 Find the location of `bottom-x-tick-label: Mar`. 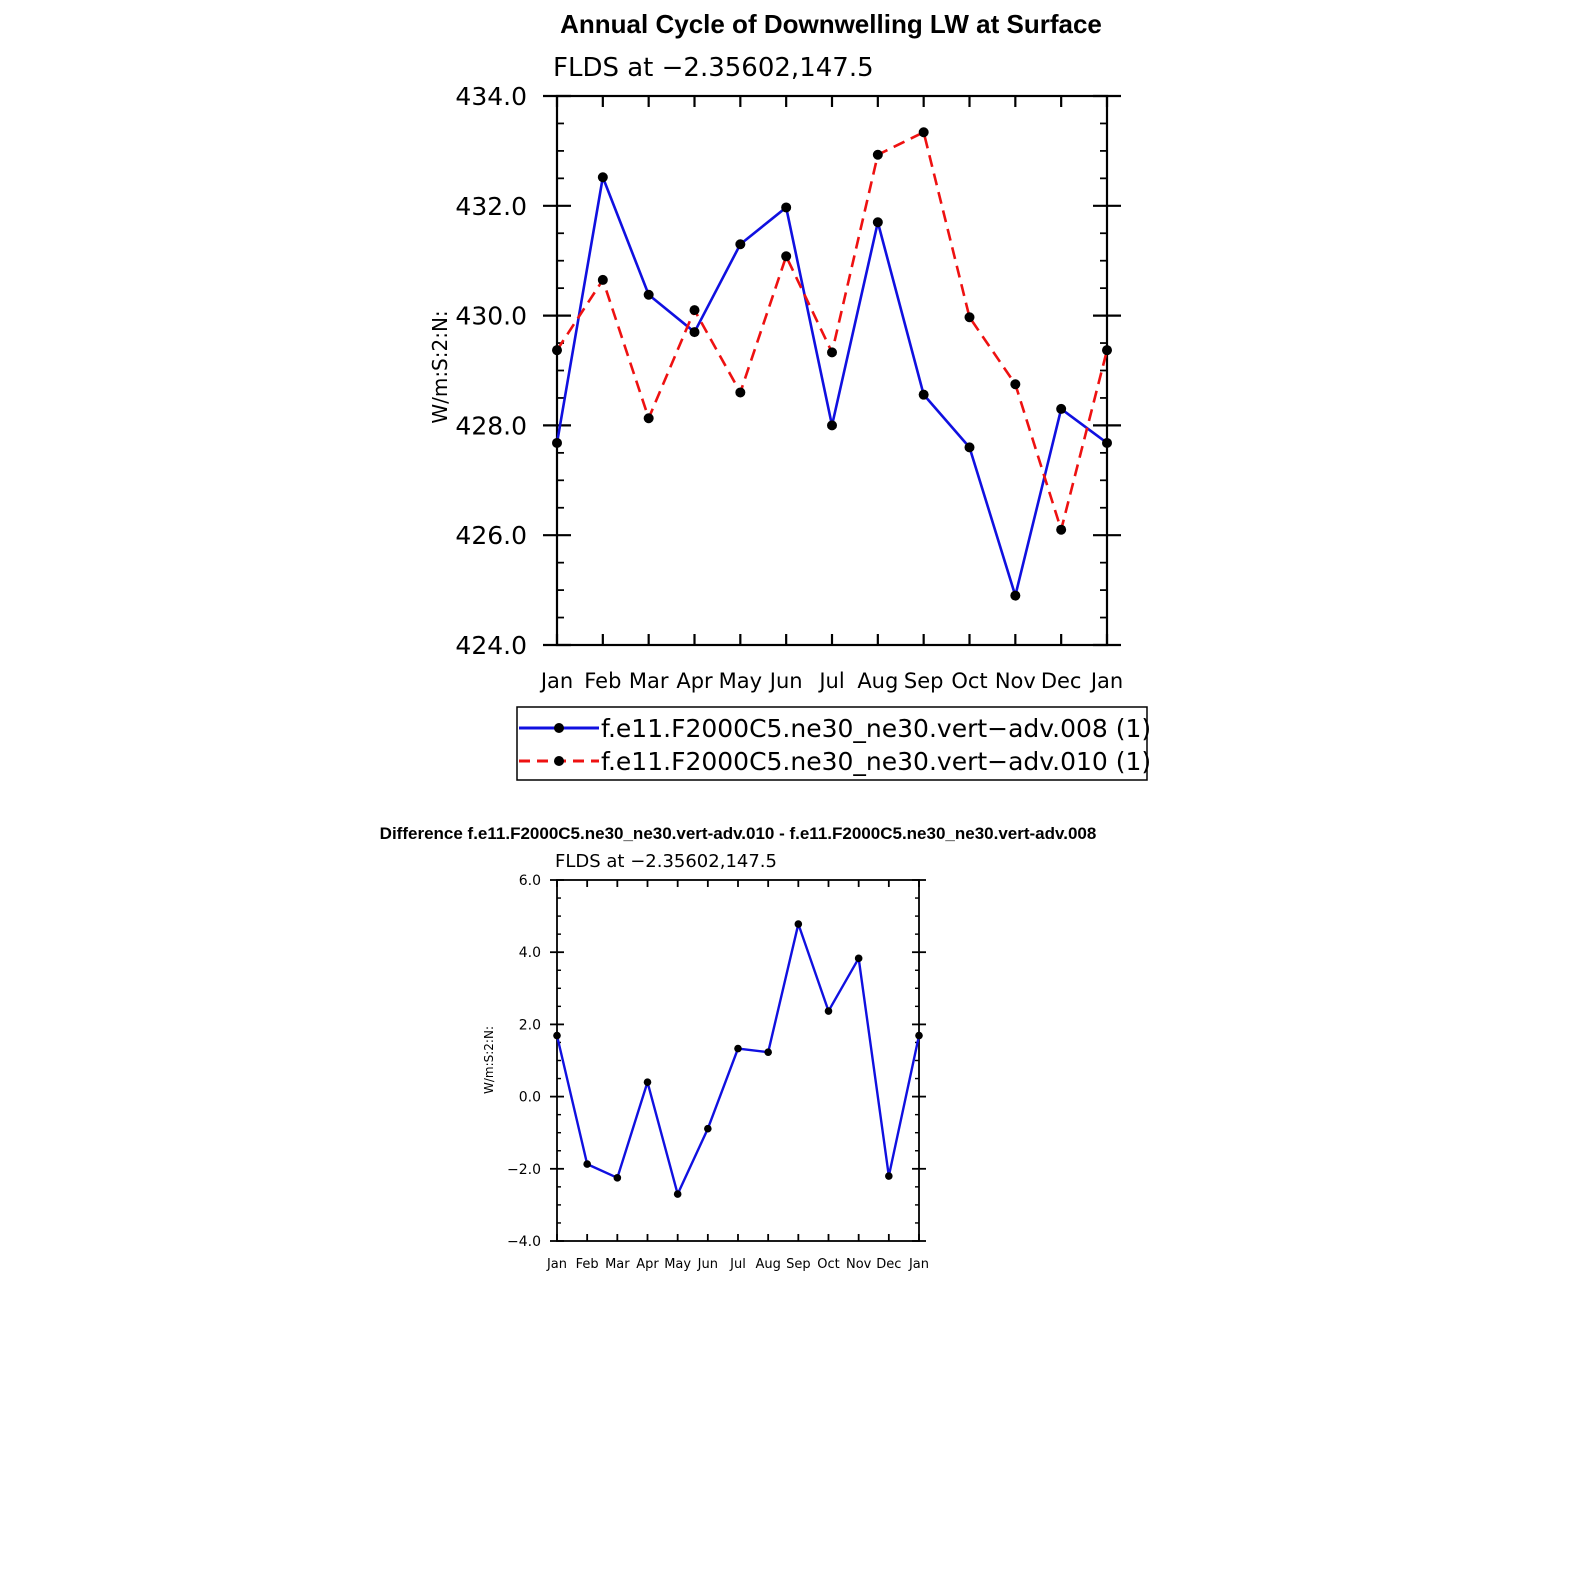

bottom-x-tick-label: Mar is located at coordinates (617, 1264).